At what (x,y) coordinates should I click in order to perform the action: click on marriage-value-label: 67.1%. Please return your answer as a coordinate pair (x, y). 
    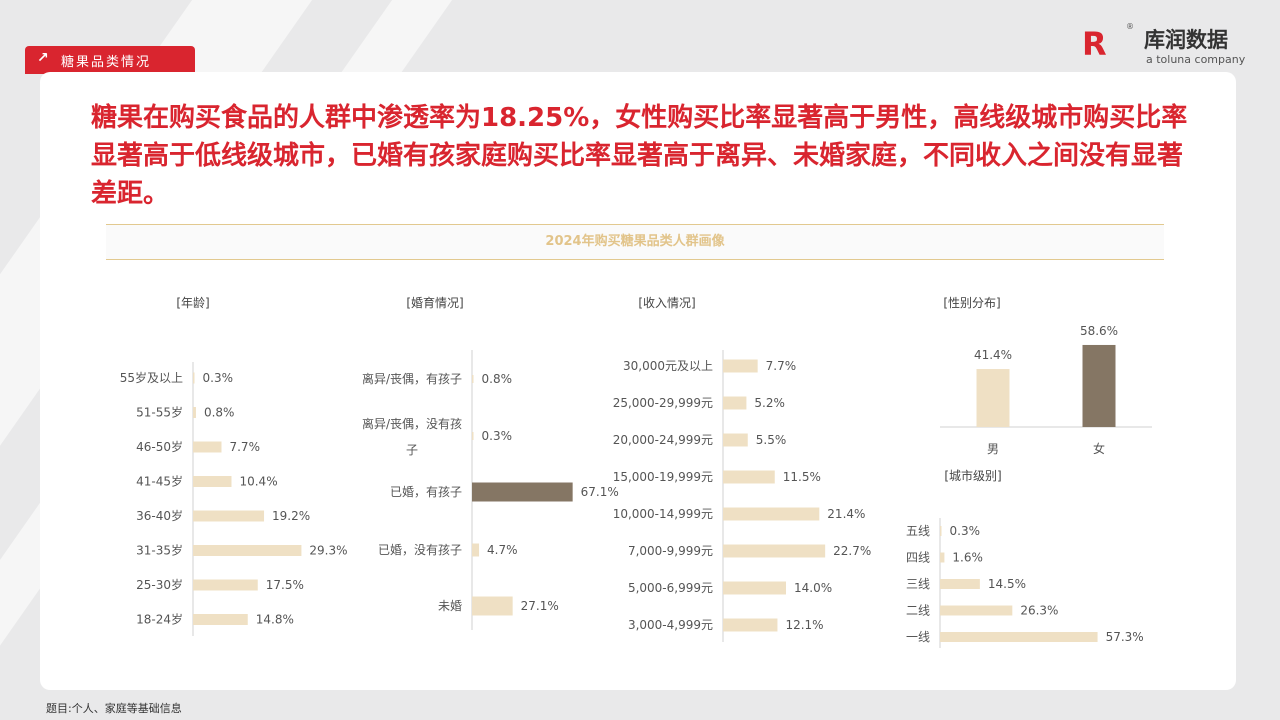
    Looking at the image, I should click on (600, 492).